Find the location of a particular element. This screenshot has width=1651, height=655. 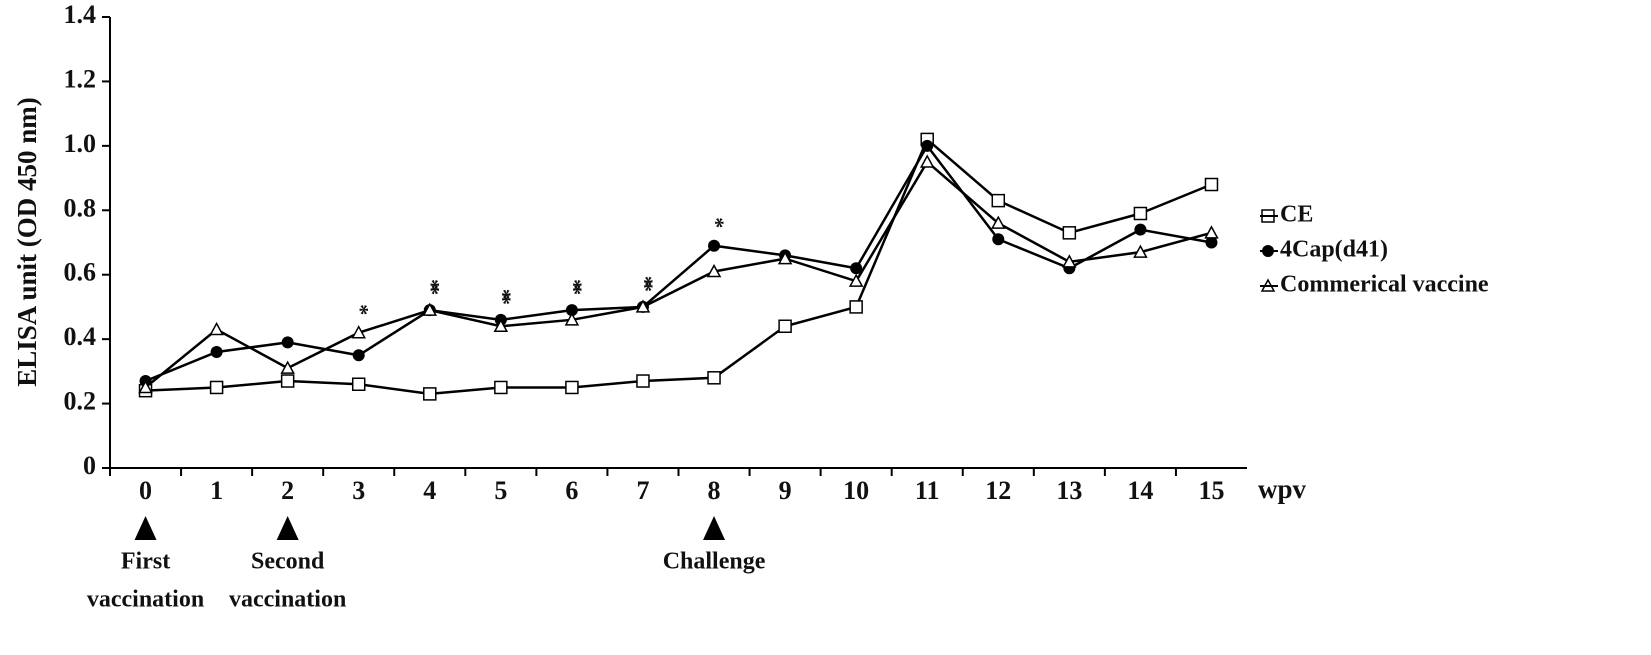

x-tick-label: 1 is located at coordinates (216, 490).